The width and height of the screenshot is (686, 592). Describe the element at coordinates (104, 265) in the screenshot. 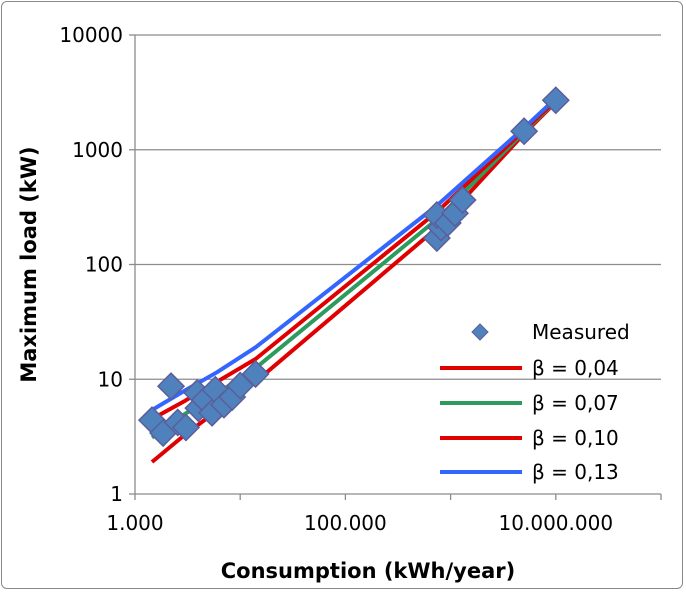

I see `y-tick-label: 100` at that location.